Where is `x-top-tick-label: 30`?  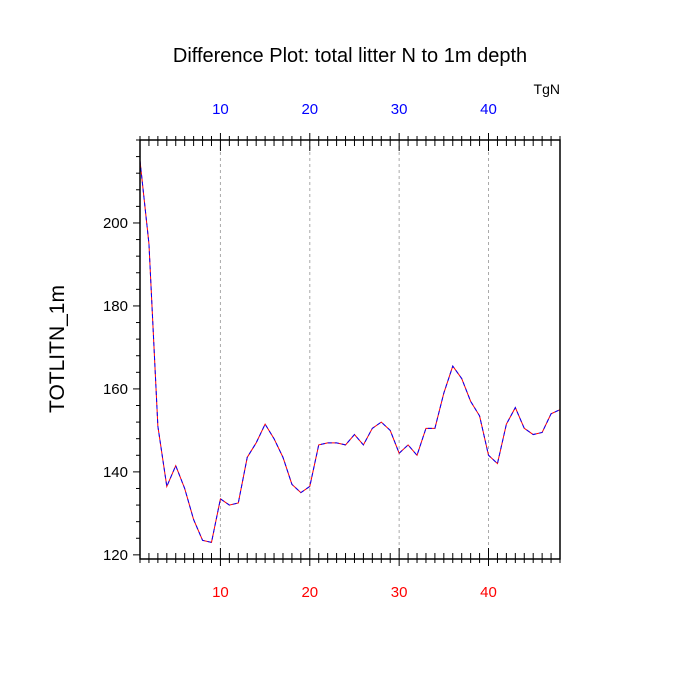 x-top-tick-label: 30 is located at coordinates (399, 109).